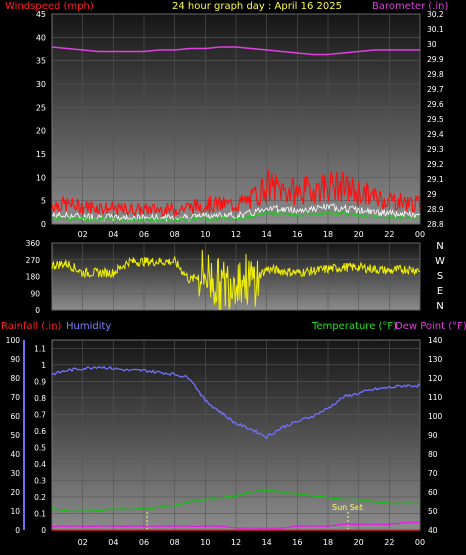 The image size is (466, 555). I want to click on lower-x-tick-label: 14, so click(267, 542).